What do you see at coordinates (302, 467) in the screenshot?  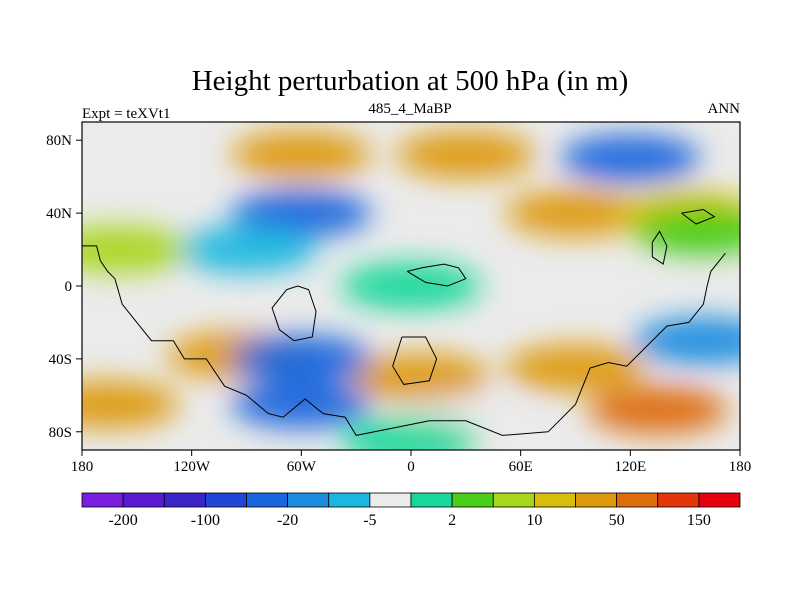 I see `x-tick-label: 60W` at bounding box center [302, 467].